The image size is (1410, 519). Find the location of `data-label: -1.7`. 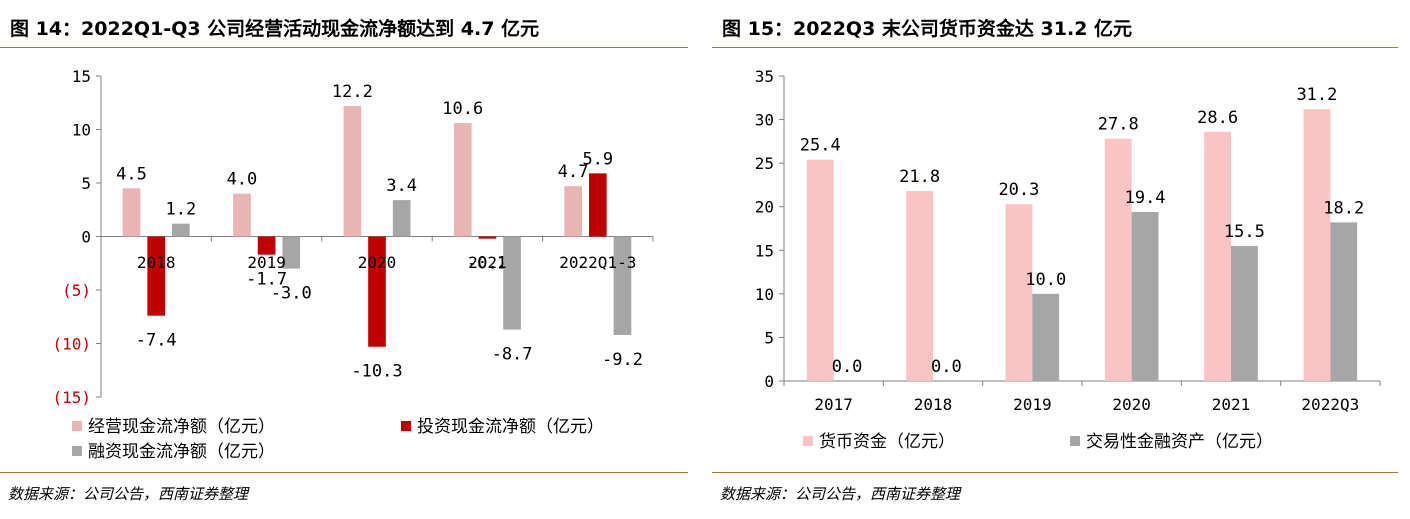

data-label: -1.7 is located at coordinates (266, 280).